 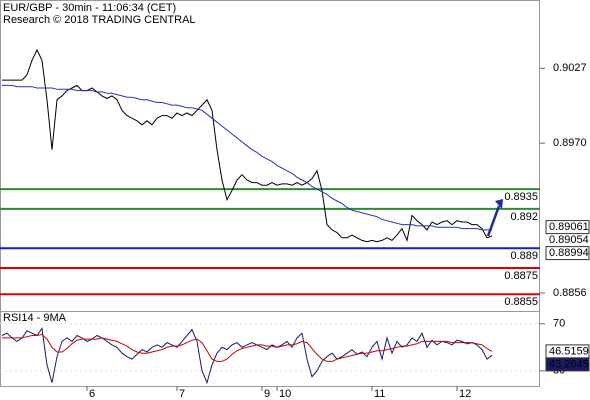 I want to click on rsi-title: RSI14 - 9MA, so click(x=35, y=318).